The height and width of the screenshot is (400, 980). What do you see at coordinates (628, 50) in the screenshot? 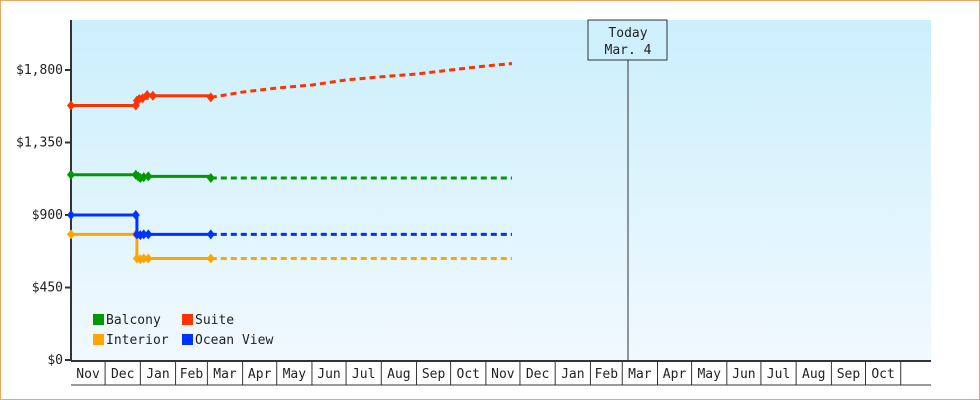
I see `today-date: Mar. 4` at bounding box center [628, 50].